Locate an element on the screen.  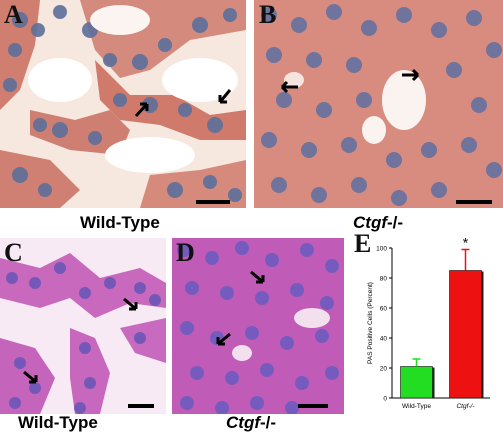
y-tick-label: 40 is located at coordinates (384, 339).